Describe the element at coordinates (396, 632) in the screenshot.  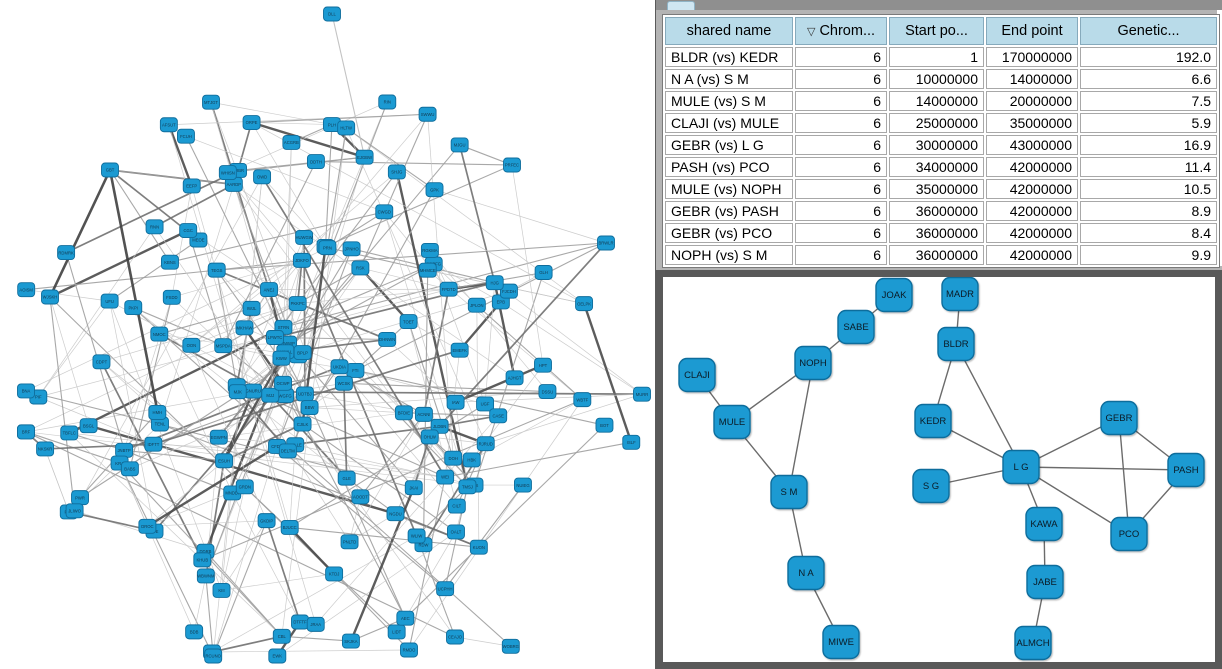
I see `network-node: LIDT` at that location.